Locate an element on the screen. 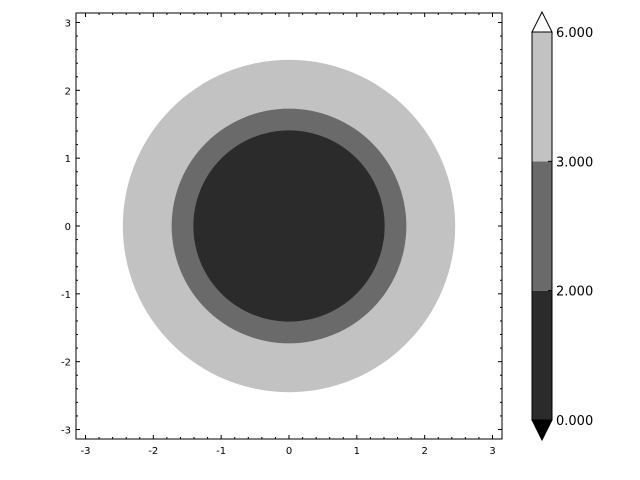 This screenshot has width=640, height=480. colorbar-label: 3.000 is located at coordinates (574, 162).